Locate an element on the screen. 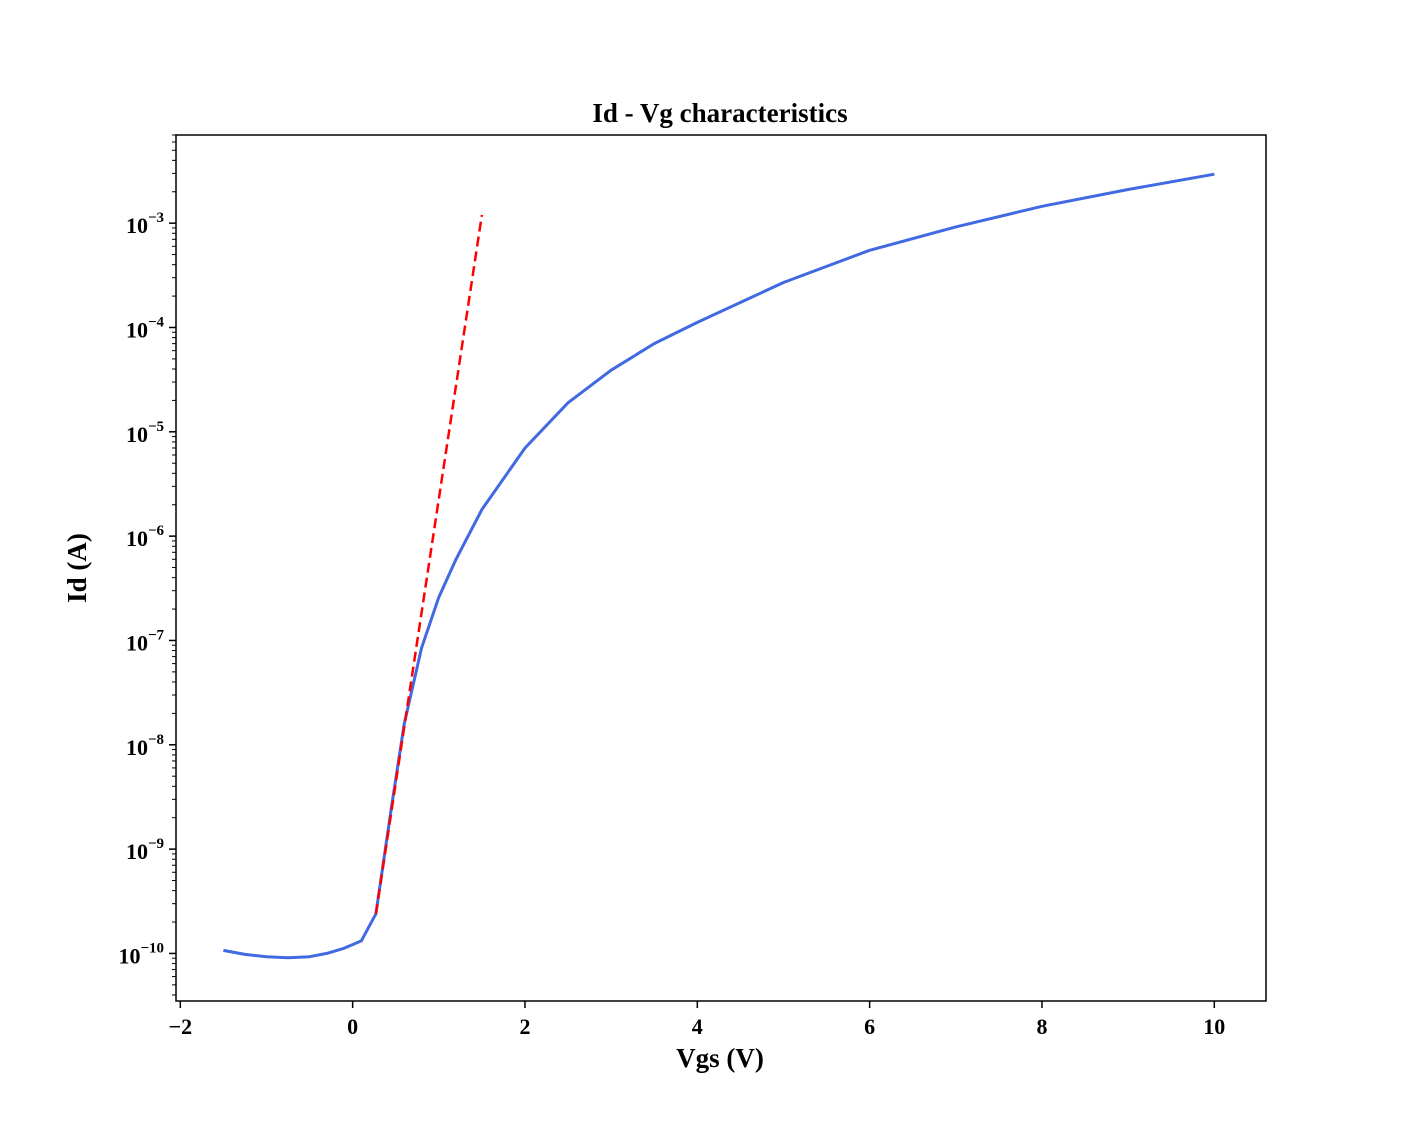 The image size is (1406, 1125). y-tick-label: 10⁻⁷ is located at coordinates (145, 641).